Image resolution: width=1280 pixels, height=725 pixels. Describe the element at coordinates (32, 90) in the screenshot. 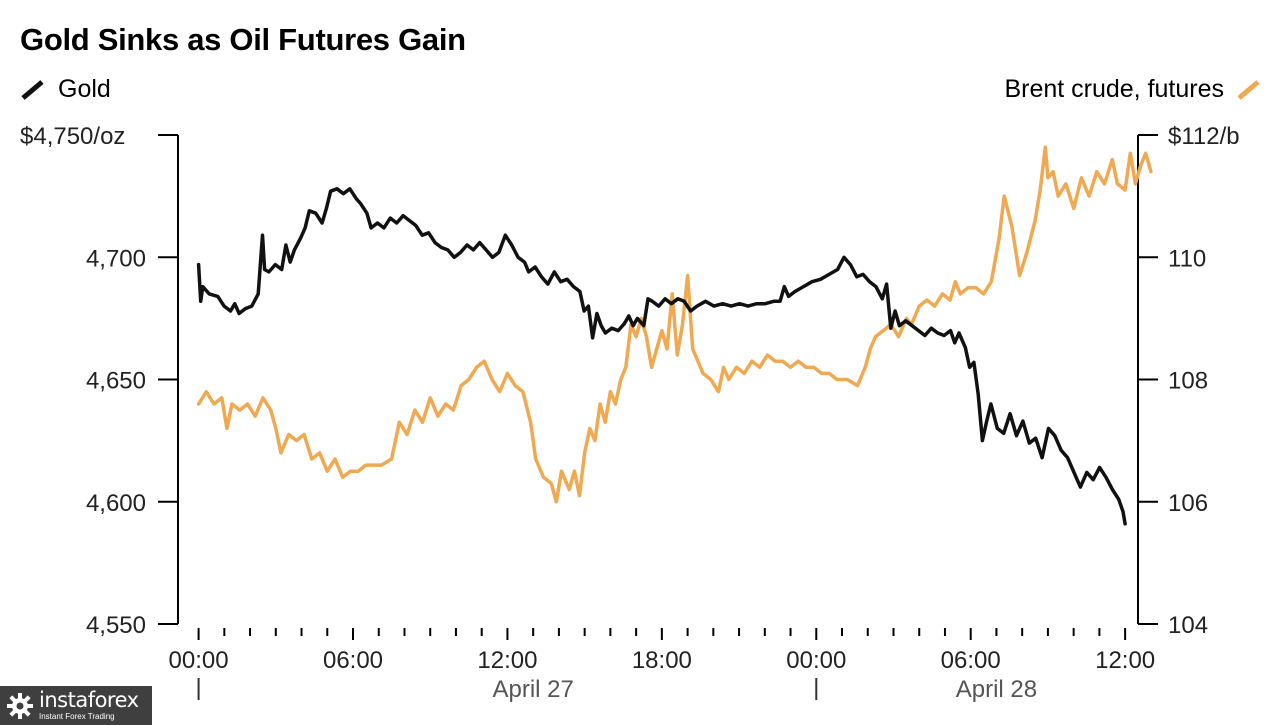

I see `gold-legend-swatch-icon` at that location.